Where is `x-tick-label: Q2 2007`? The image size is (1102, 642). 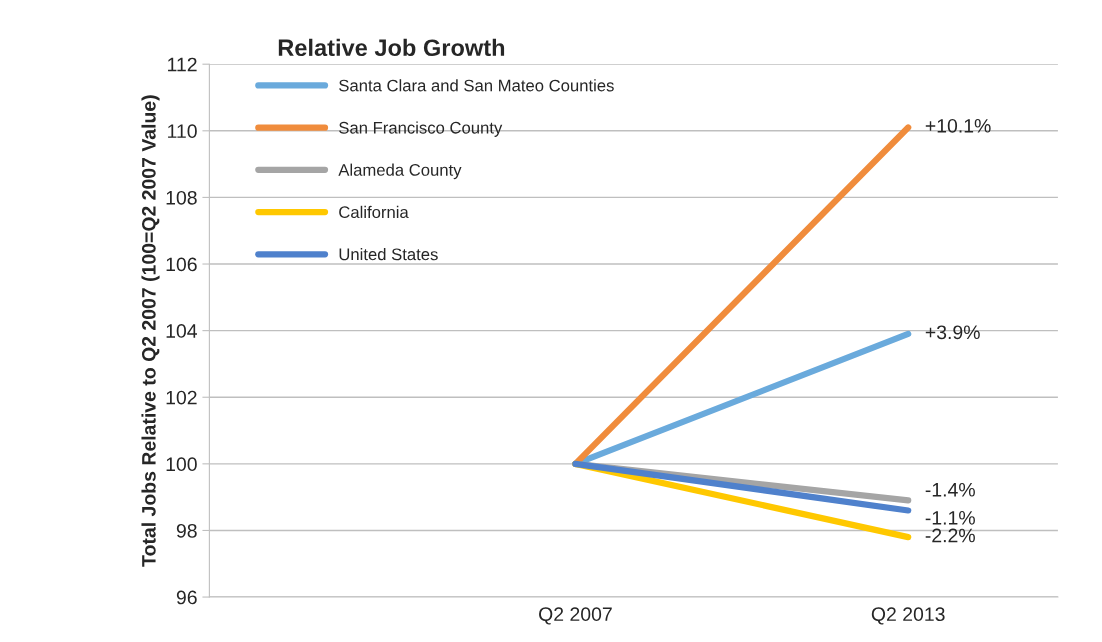
x-tick-label: Q2 2007 is located at coordinates (575, 616).